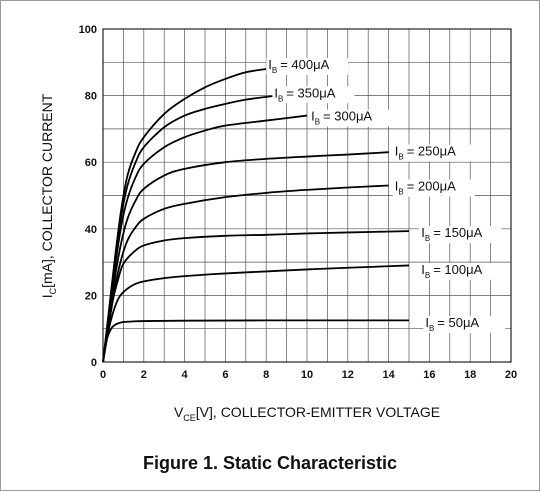 The height and width of the screenshot is (491, 540). I want to click on curve-label: IB = 200μA, so click(425, 188).